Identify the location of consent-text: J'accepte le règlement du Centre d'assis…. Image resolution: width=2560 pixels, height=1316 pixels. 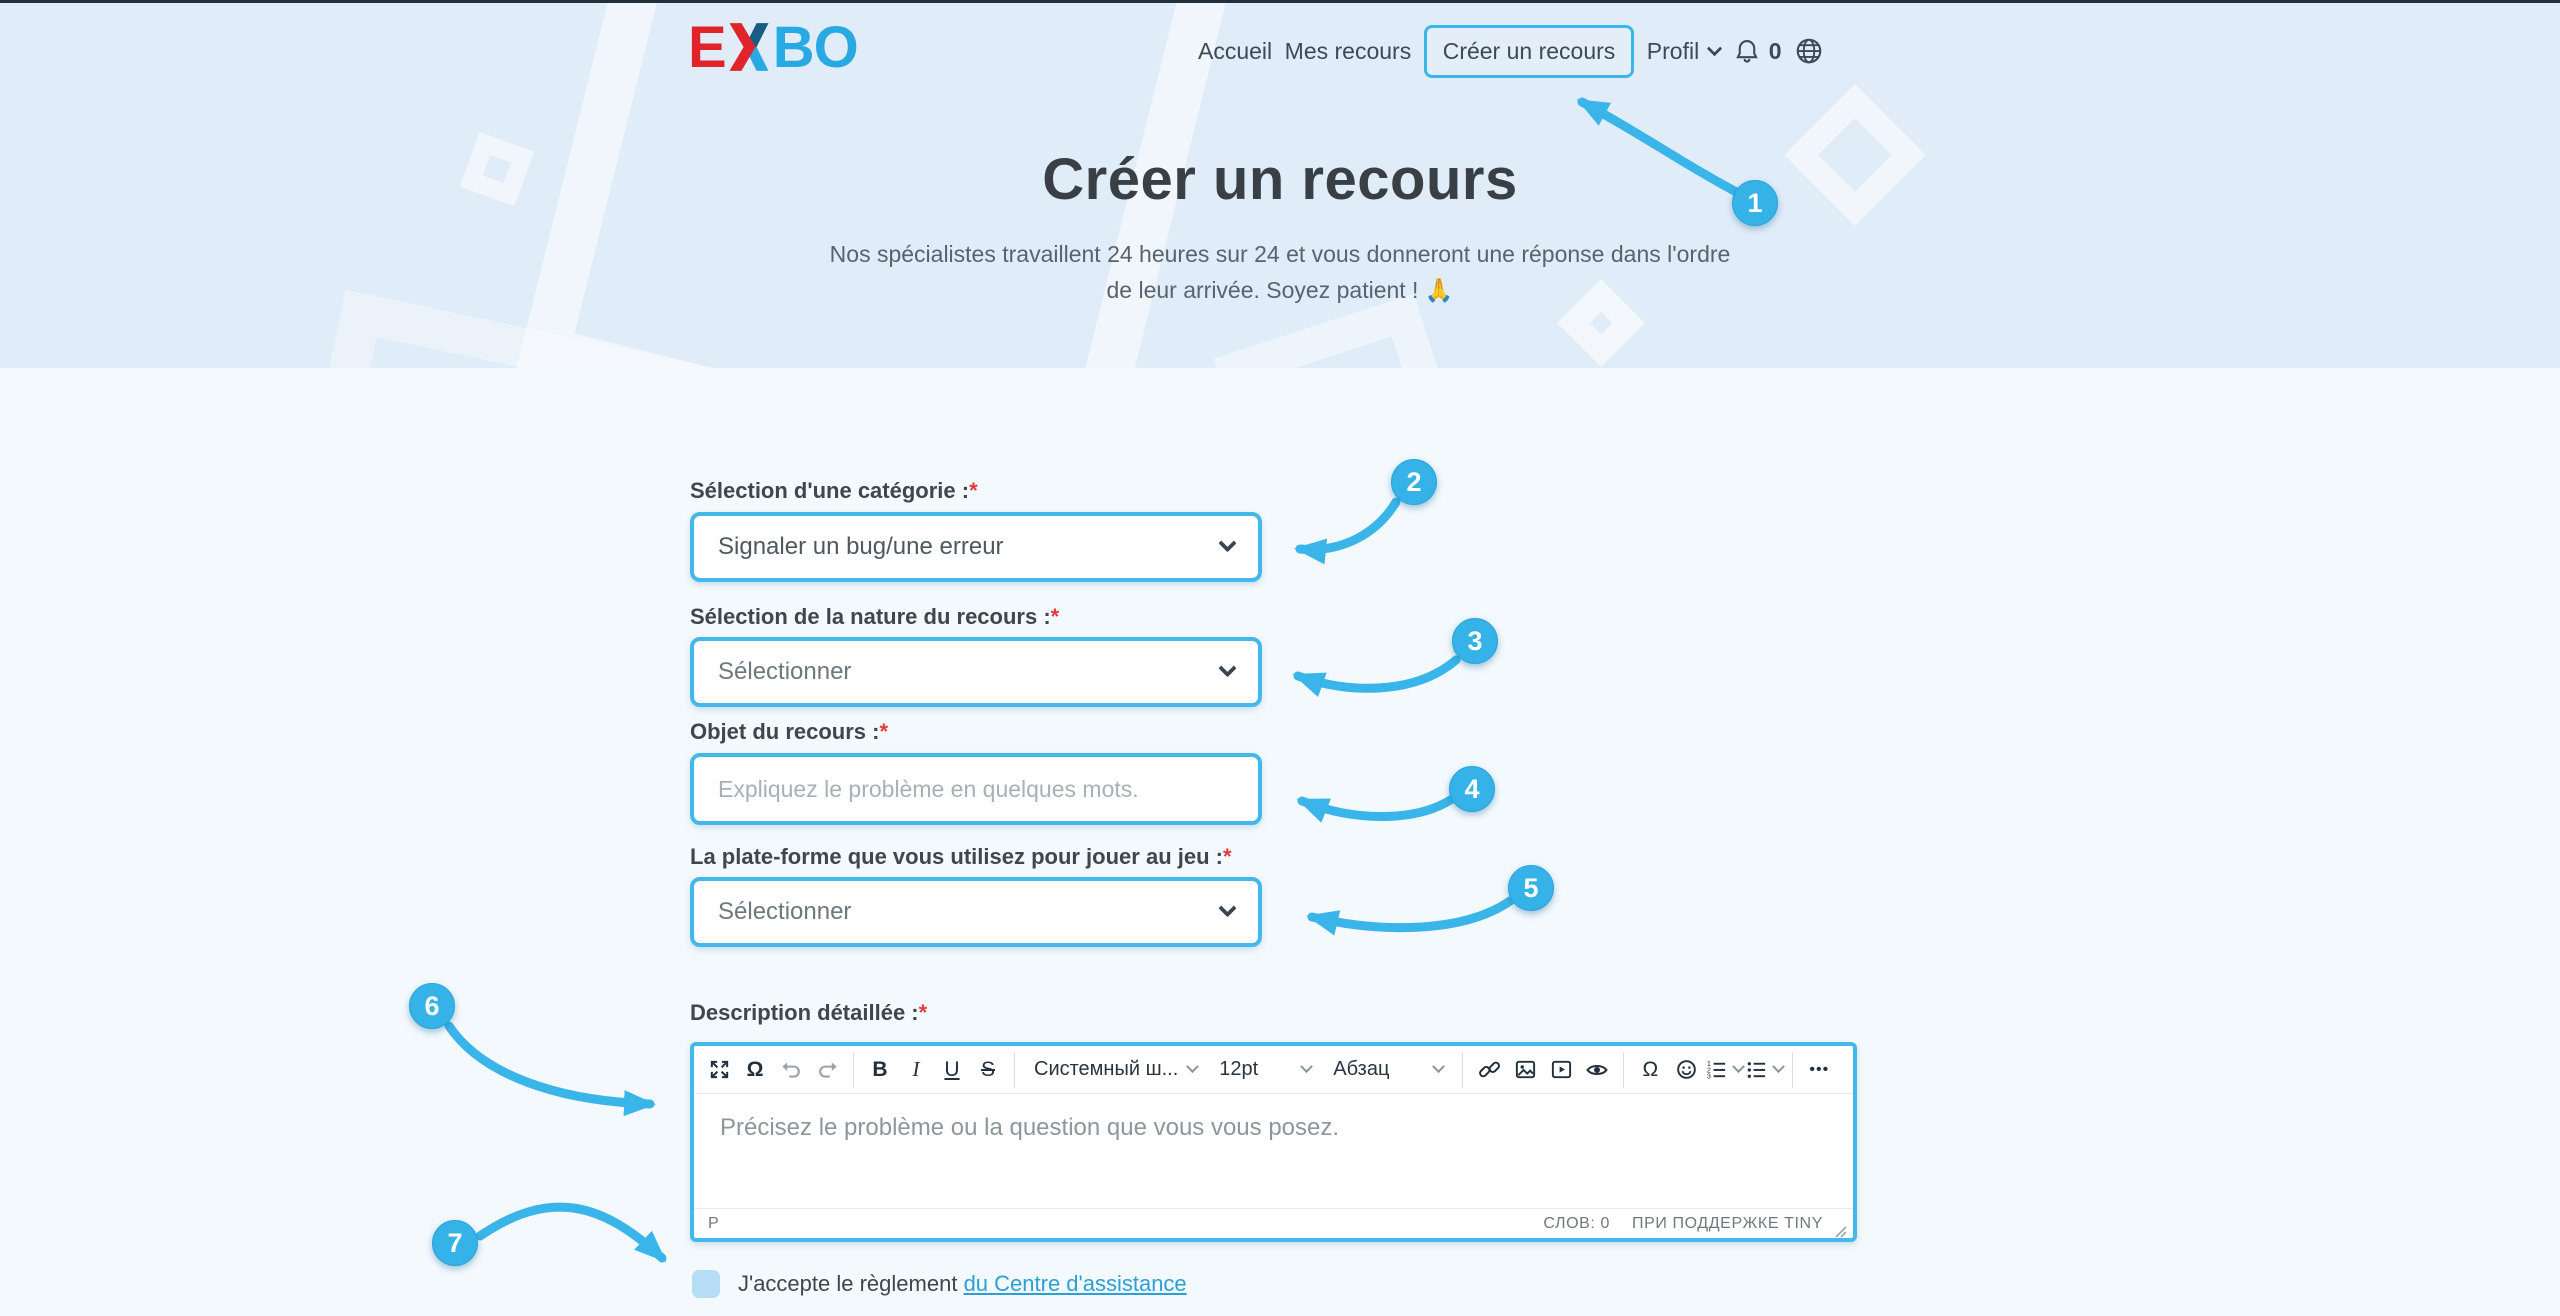
(962, 1283).